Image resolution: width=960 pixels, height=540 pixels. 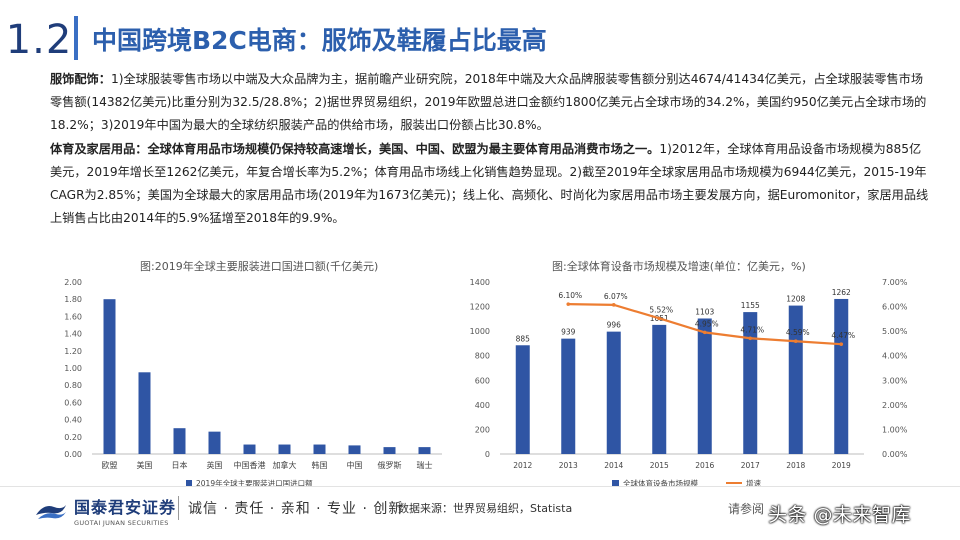 I want to click on x-tick-label: 2019, so click(x=841, y=465).